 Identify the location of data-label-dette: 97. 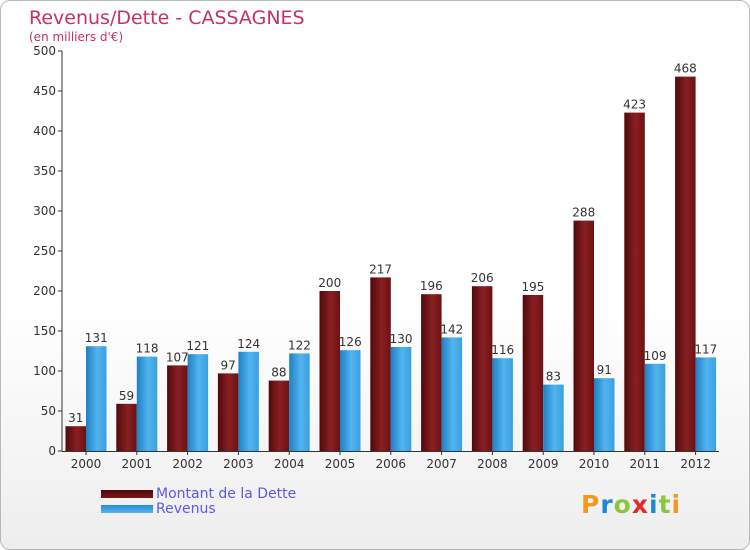
(228, 365).